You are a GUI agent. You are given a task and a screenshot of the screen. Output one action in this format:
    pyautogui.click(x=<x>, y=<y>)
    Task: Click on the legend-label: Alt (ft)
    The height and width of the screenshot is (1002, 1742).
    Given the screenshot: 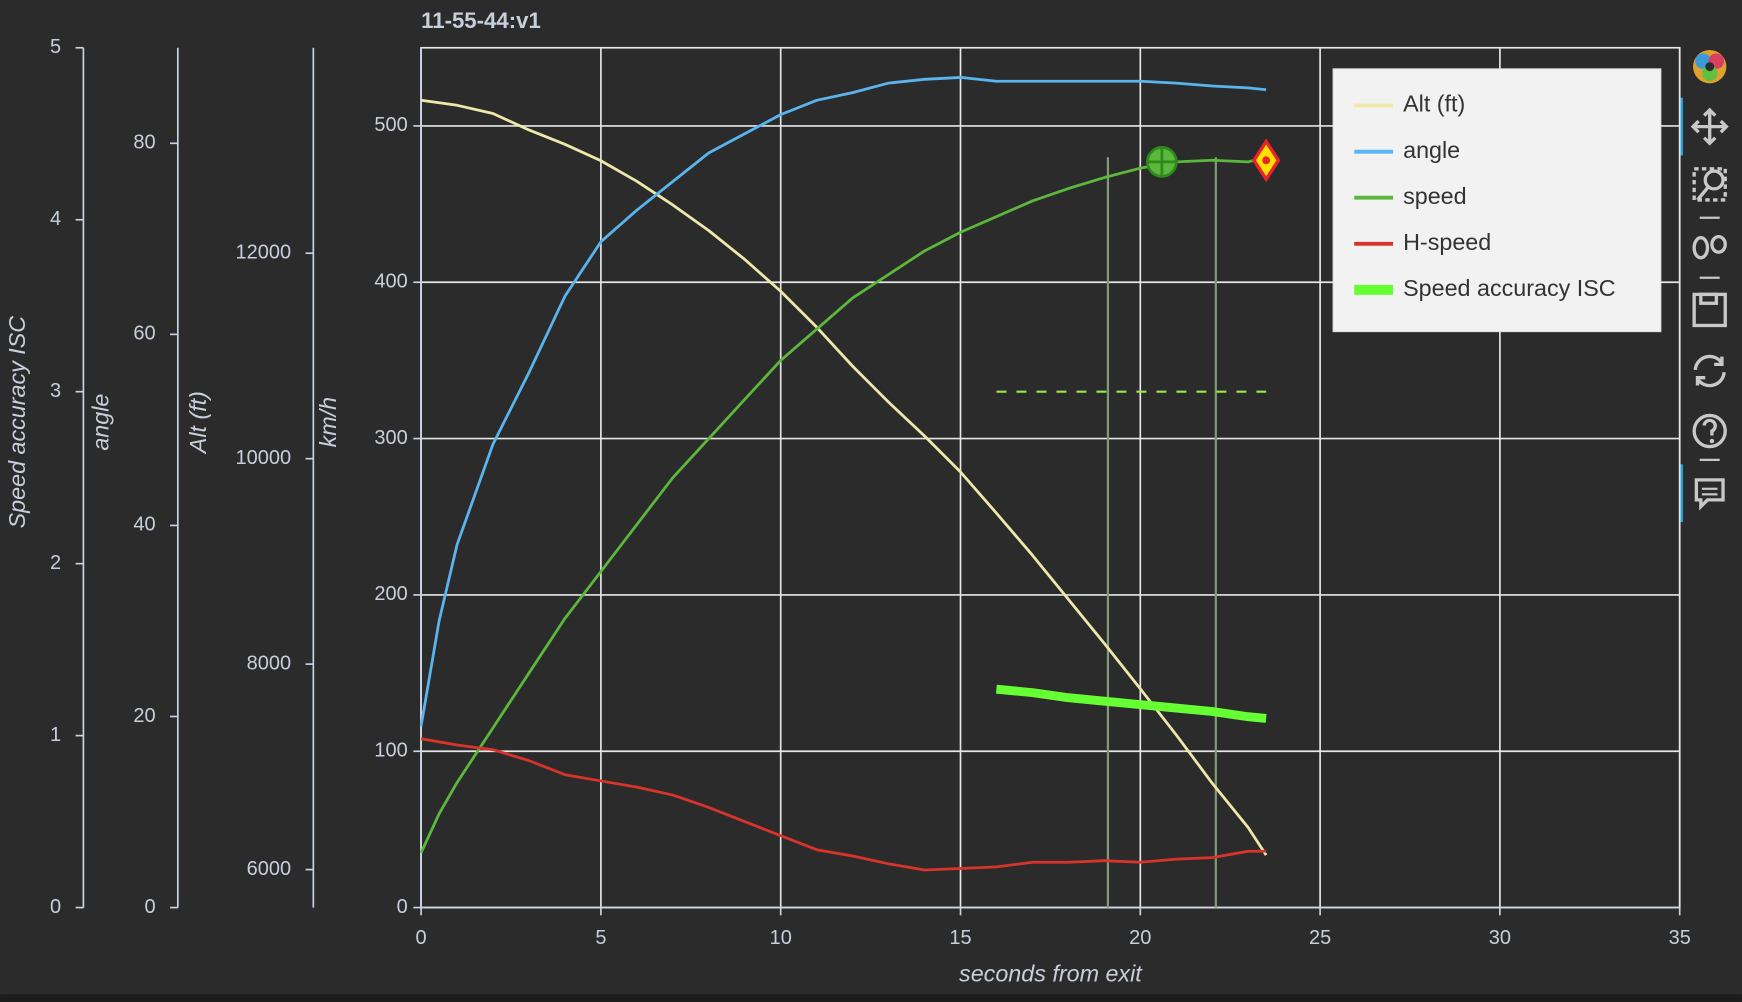 What is the action you would take?
    pyautogui.click(x=1434, y=104)
    